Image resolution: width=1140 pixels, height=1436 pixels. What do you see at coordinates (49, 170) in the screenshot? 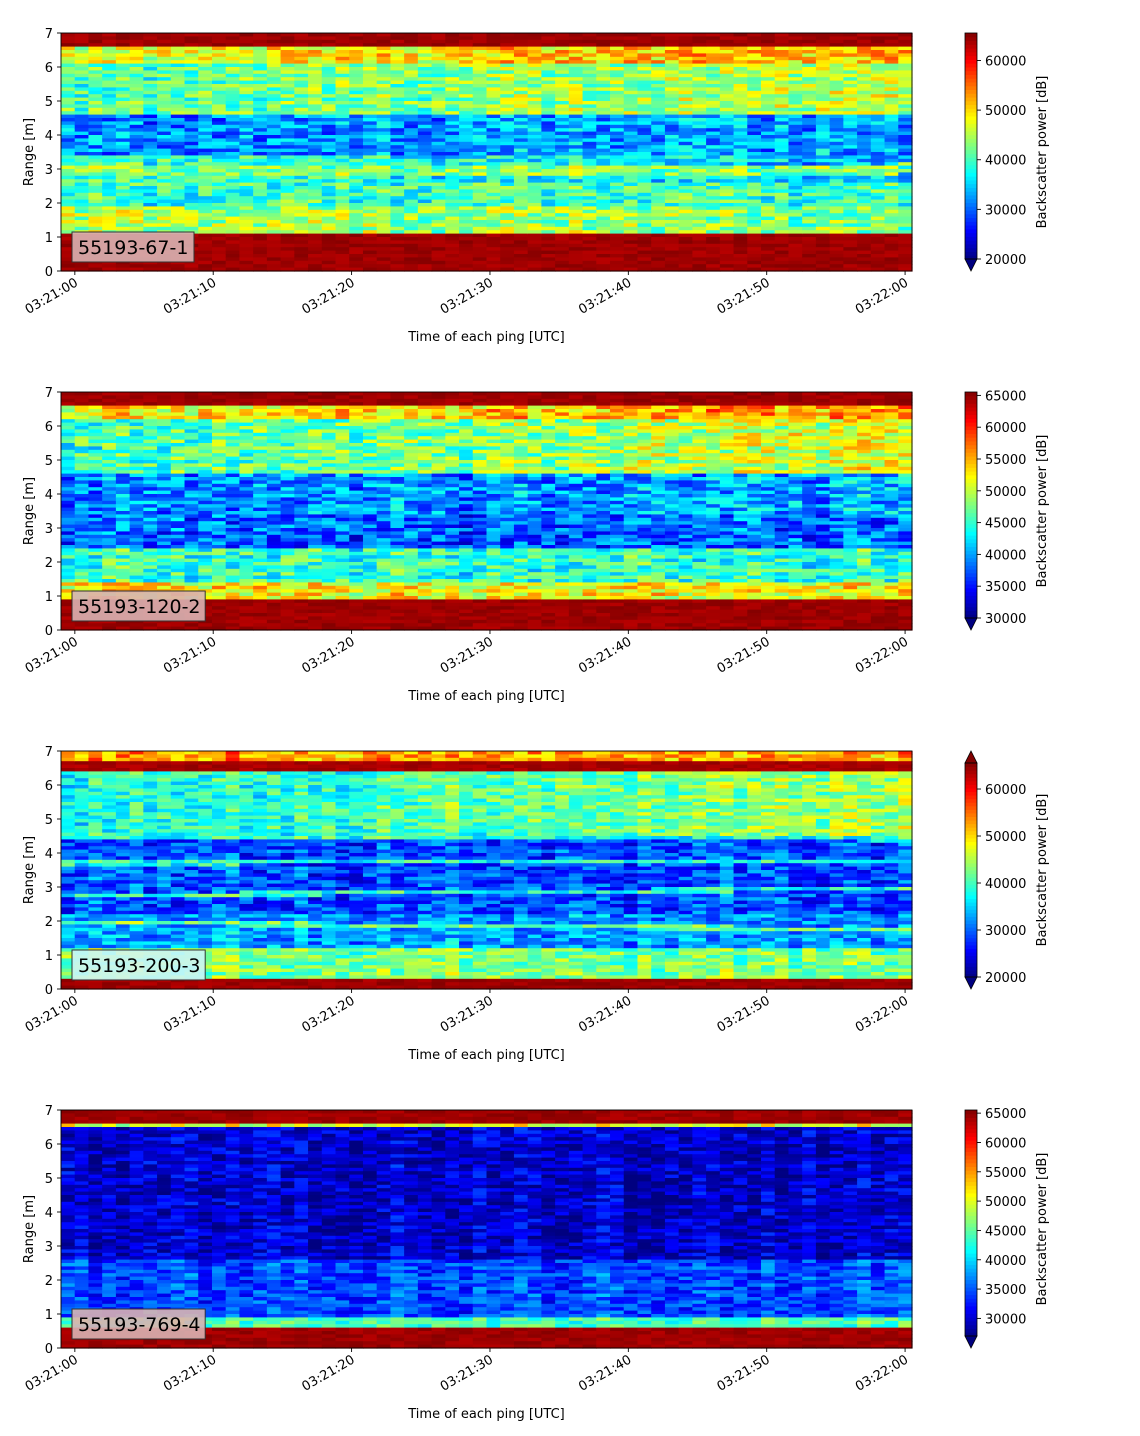
I see `y-tick-label: 3` at bounding box center [49, 170].